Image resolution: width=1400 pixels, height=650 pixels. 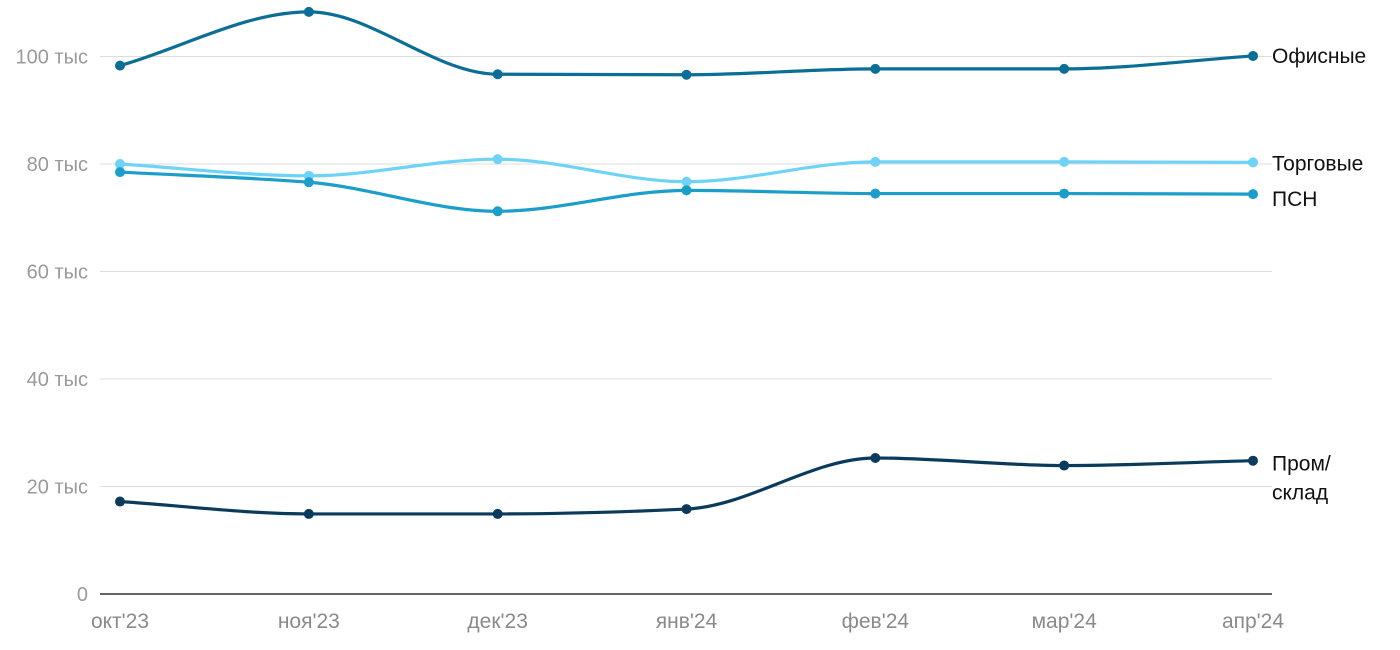 What do you see at coordinates (309, 621) in the screenshot?
I see `x-tick-label: ноя'23` at bounding box center [309, 621].